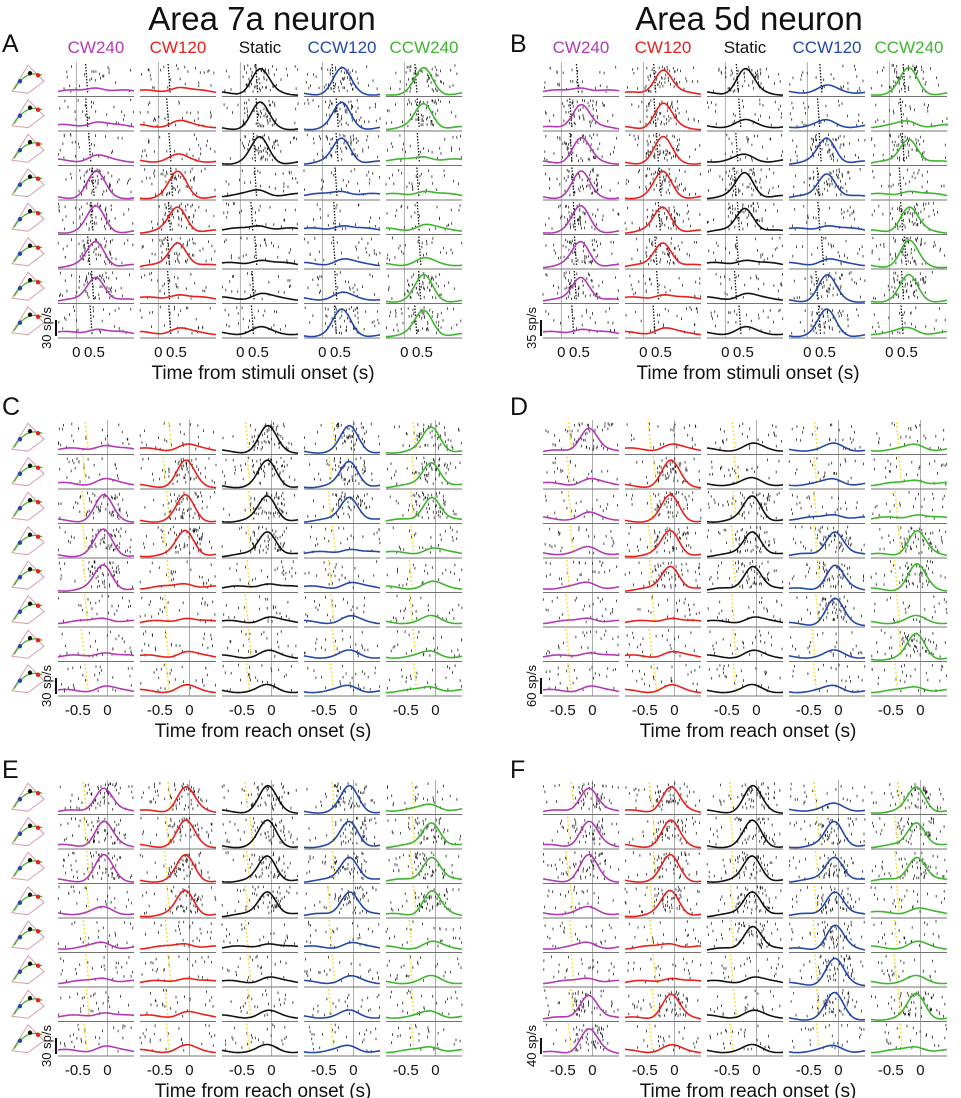 The height and width of the screenshot is (1098, 961). Describe the element at coordinates (242, 710) in the screenshot. I see `x-tick-label: -0.5` at that location.